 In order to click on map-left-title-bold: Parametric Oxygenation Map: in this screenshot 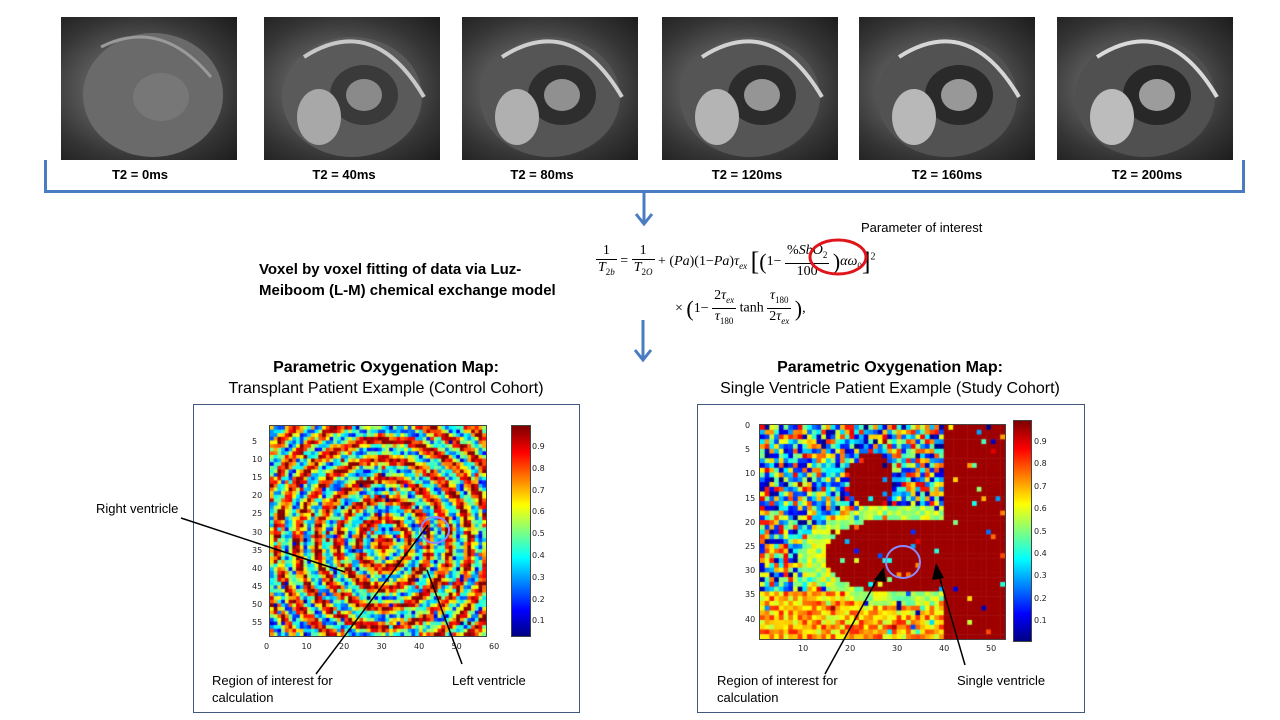, I will do `click(386, 367)`.